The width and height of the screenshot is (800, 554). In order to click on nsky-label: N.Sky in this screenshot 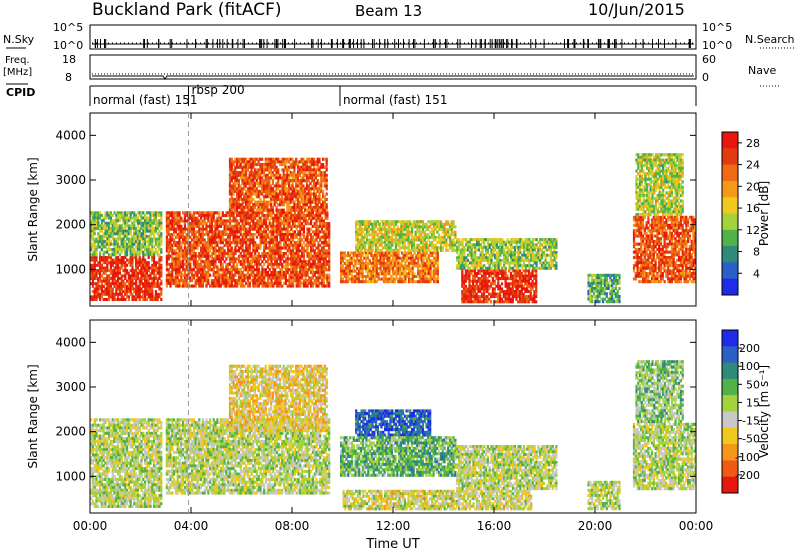, I will do `click(19, 39)`.